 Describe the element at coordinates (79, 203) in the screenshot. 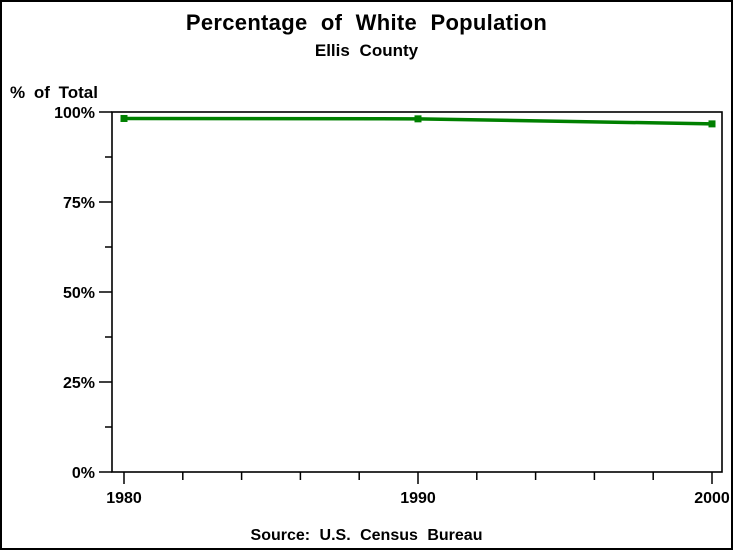

I see `y-tick-label: 75%` at that location.